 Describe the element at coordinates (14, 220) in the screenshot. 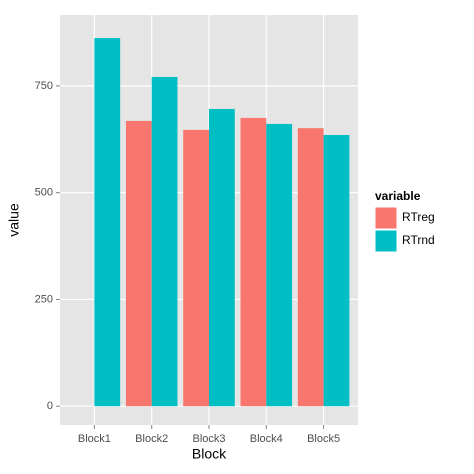

I see `y-axis-title: value` at that location.